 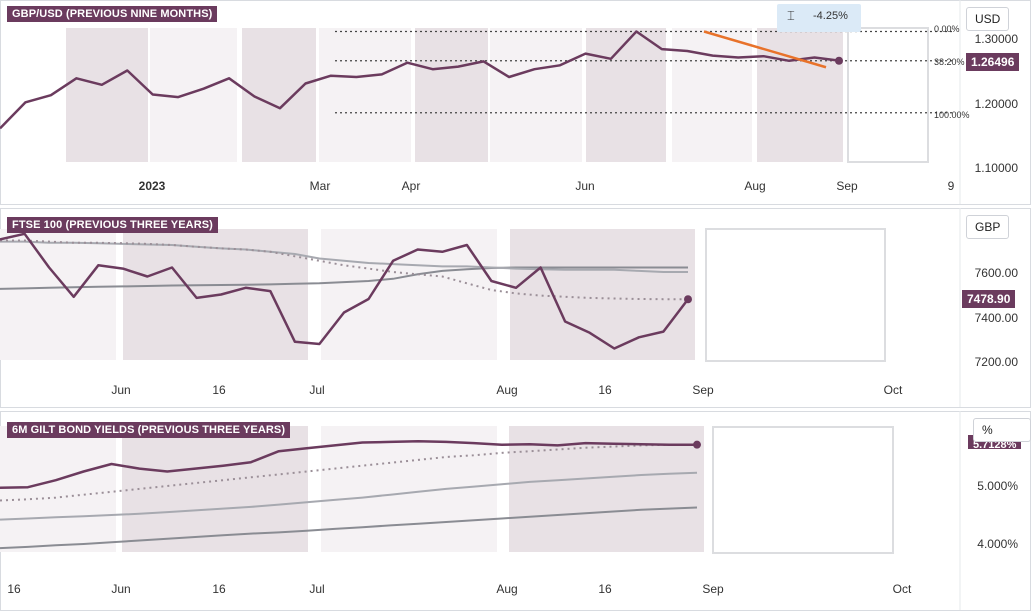 I want to click on gilt-series-line, so click(x=349, y=464).